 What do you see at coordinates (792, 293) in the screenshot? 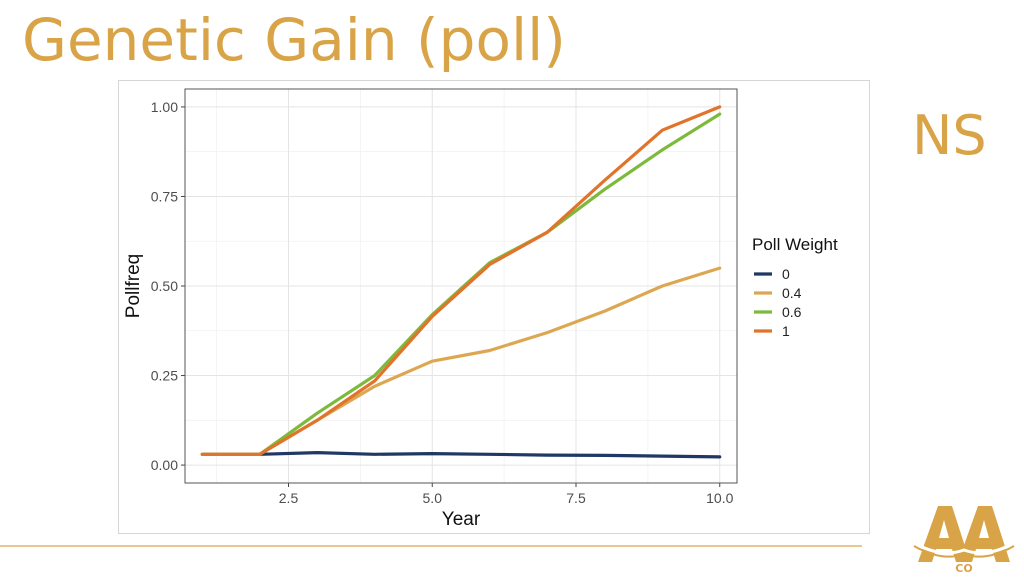
I see `legend-label-0.4: 0.4` at bounding box center [792, 293].